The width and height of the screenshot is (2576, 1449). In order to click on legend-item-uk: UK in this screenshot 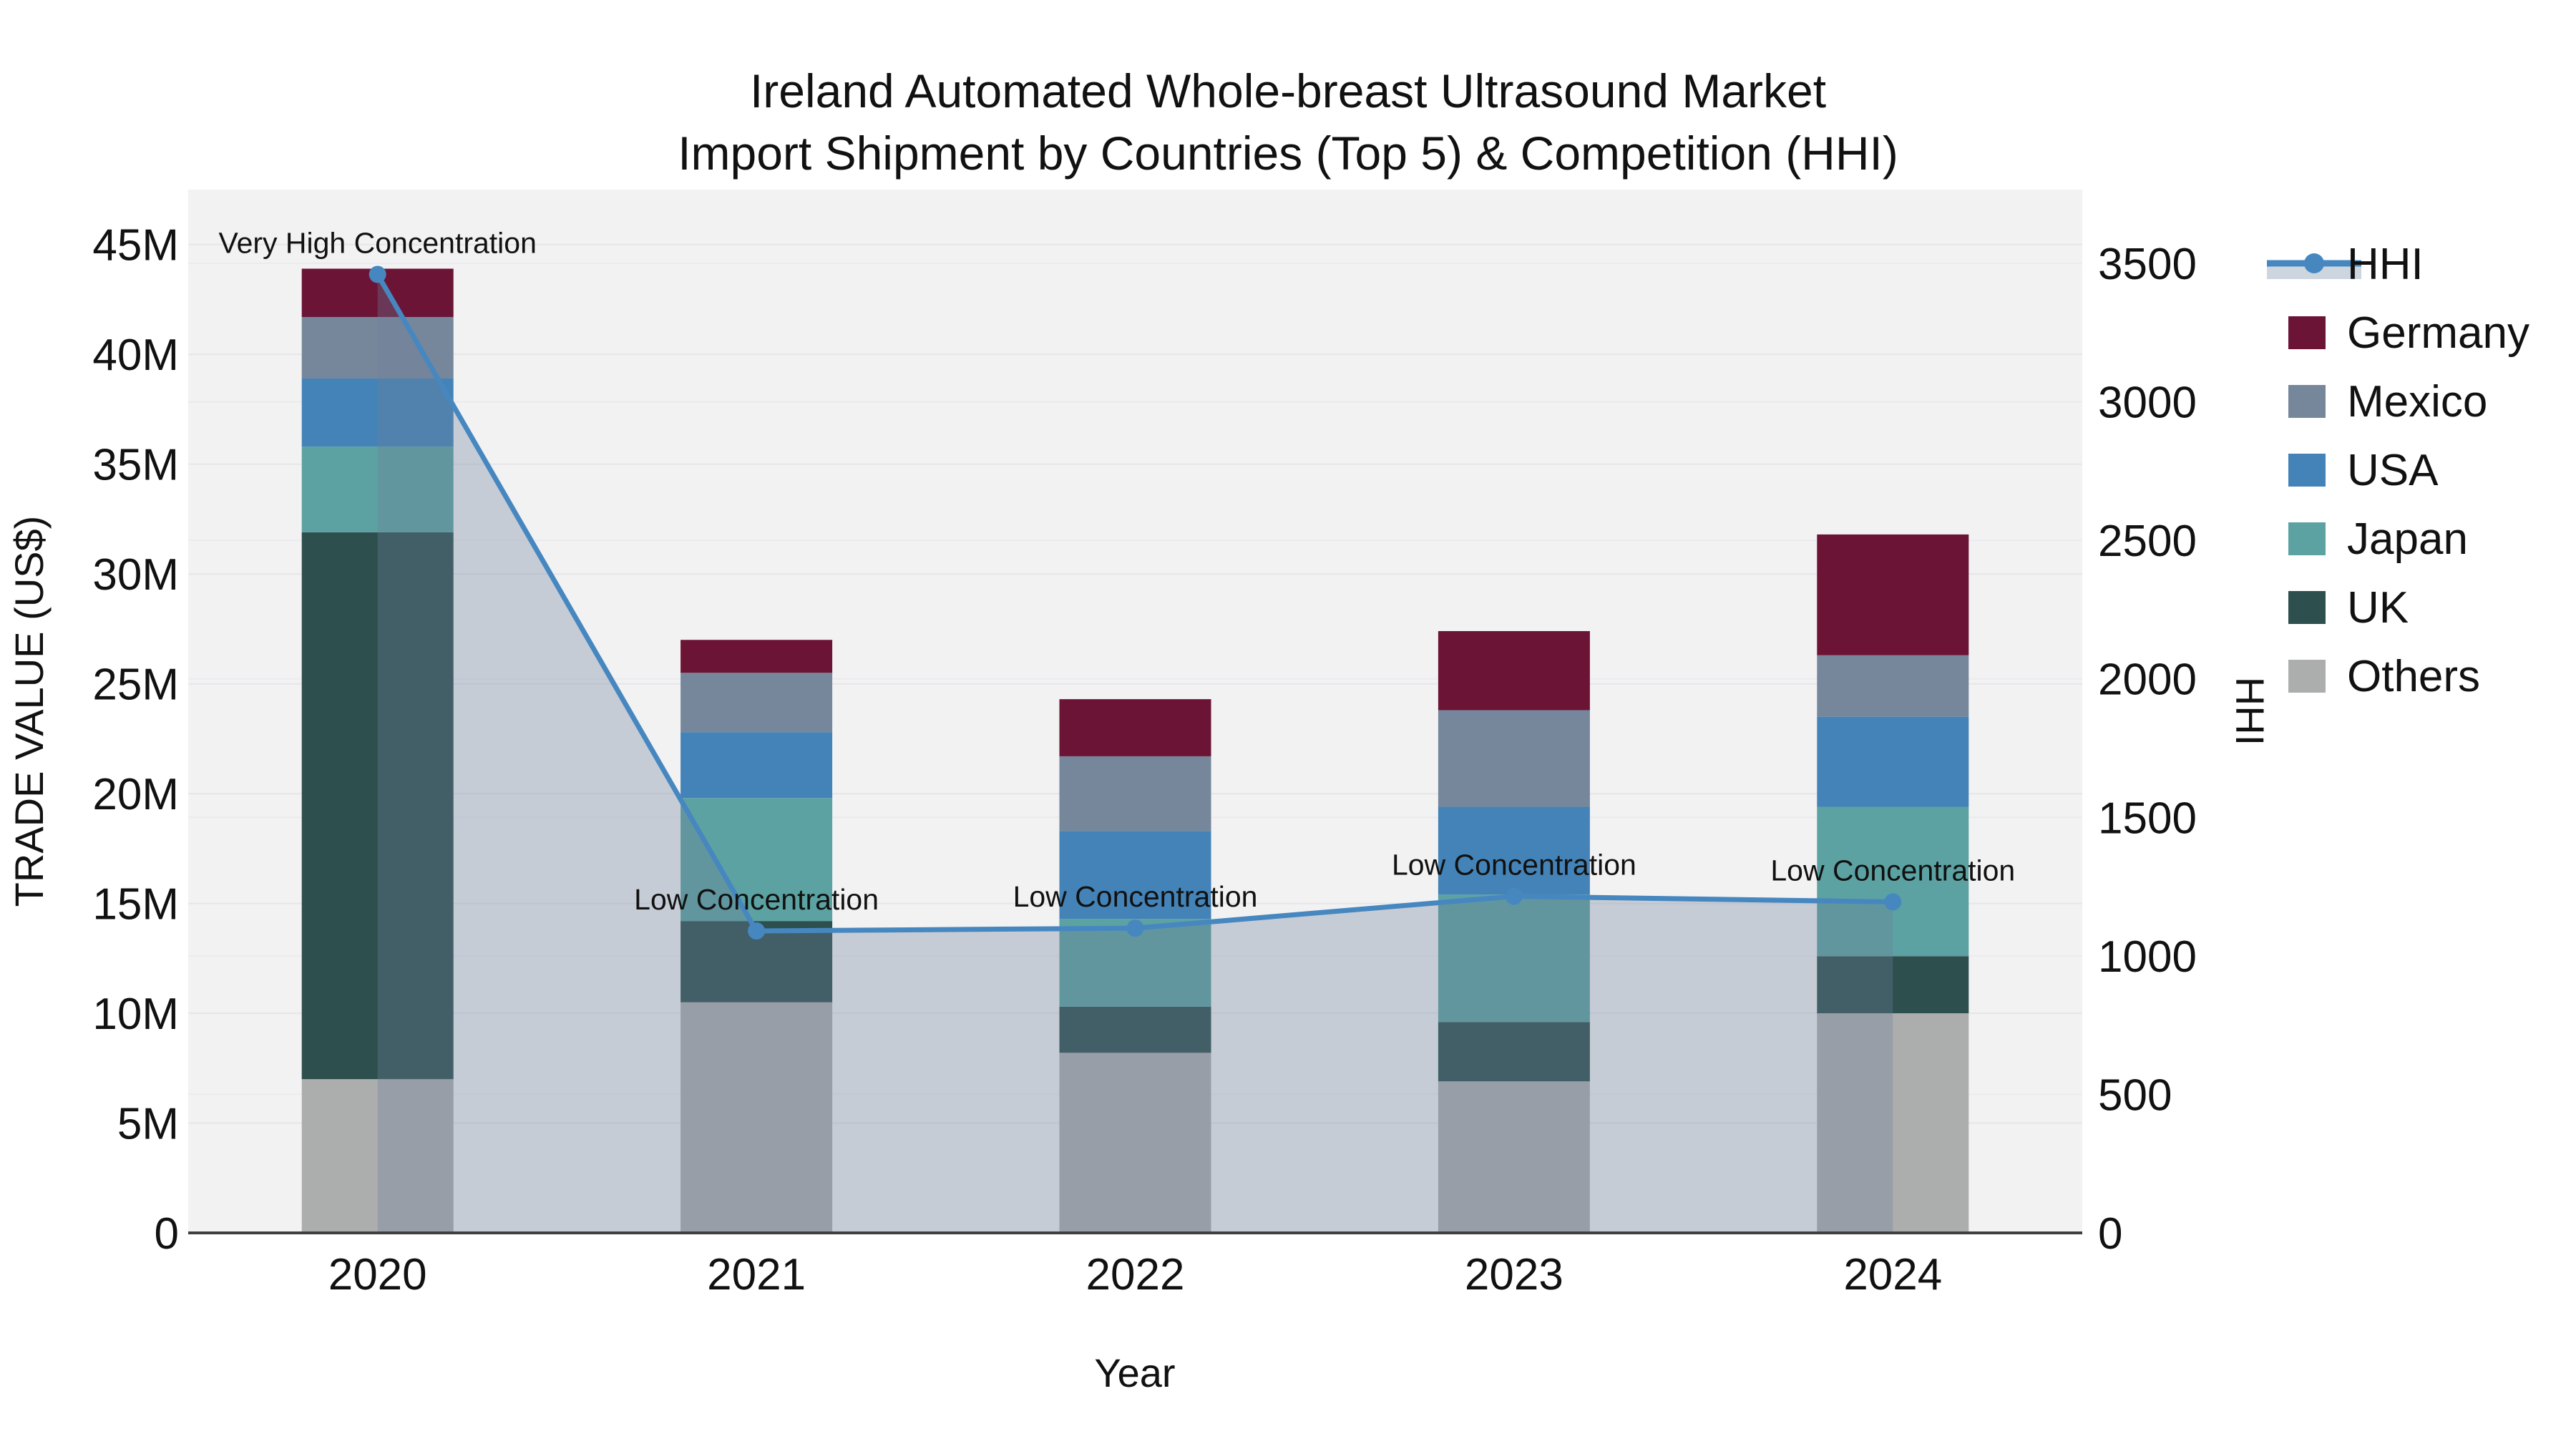, I will do `click(2348, 608)`.